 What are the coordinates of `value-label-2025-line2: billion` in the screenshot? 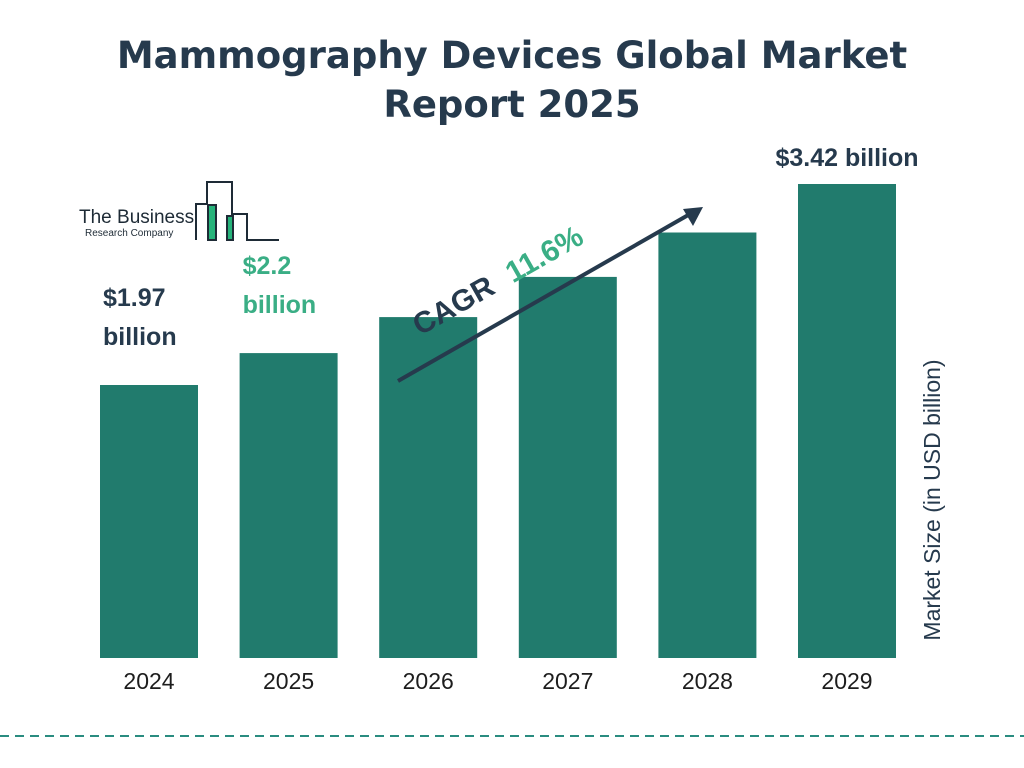 It's located at (280, 305).